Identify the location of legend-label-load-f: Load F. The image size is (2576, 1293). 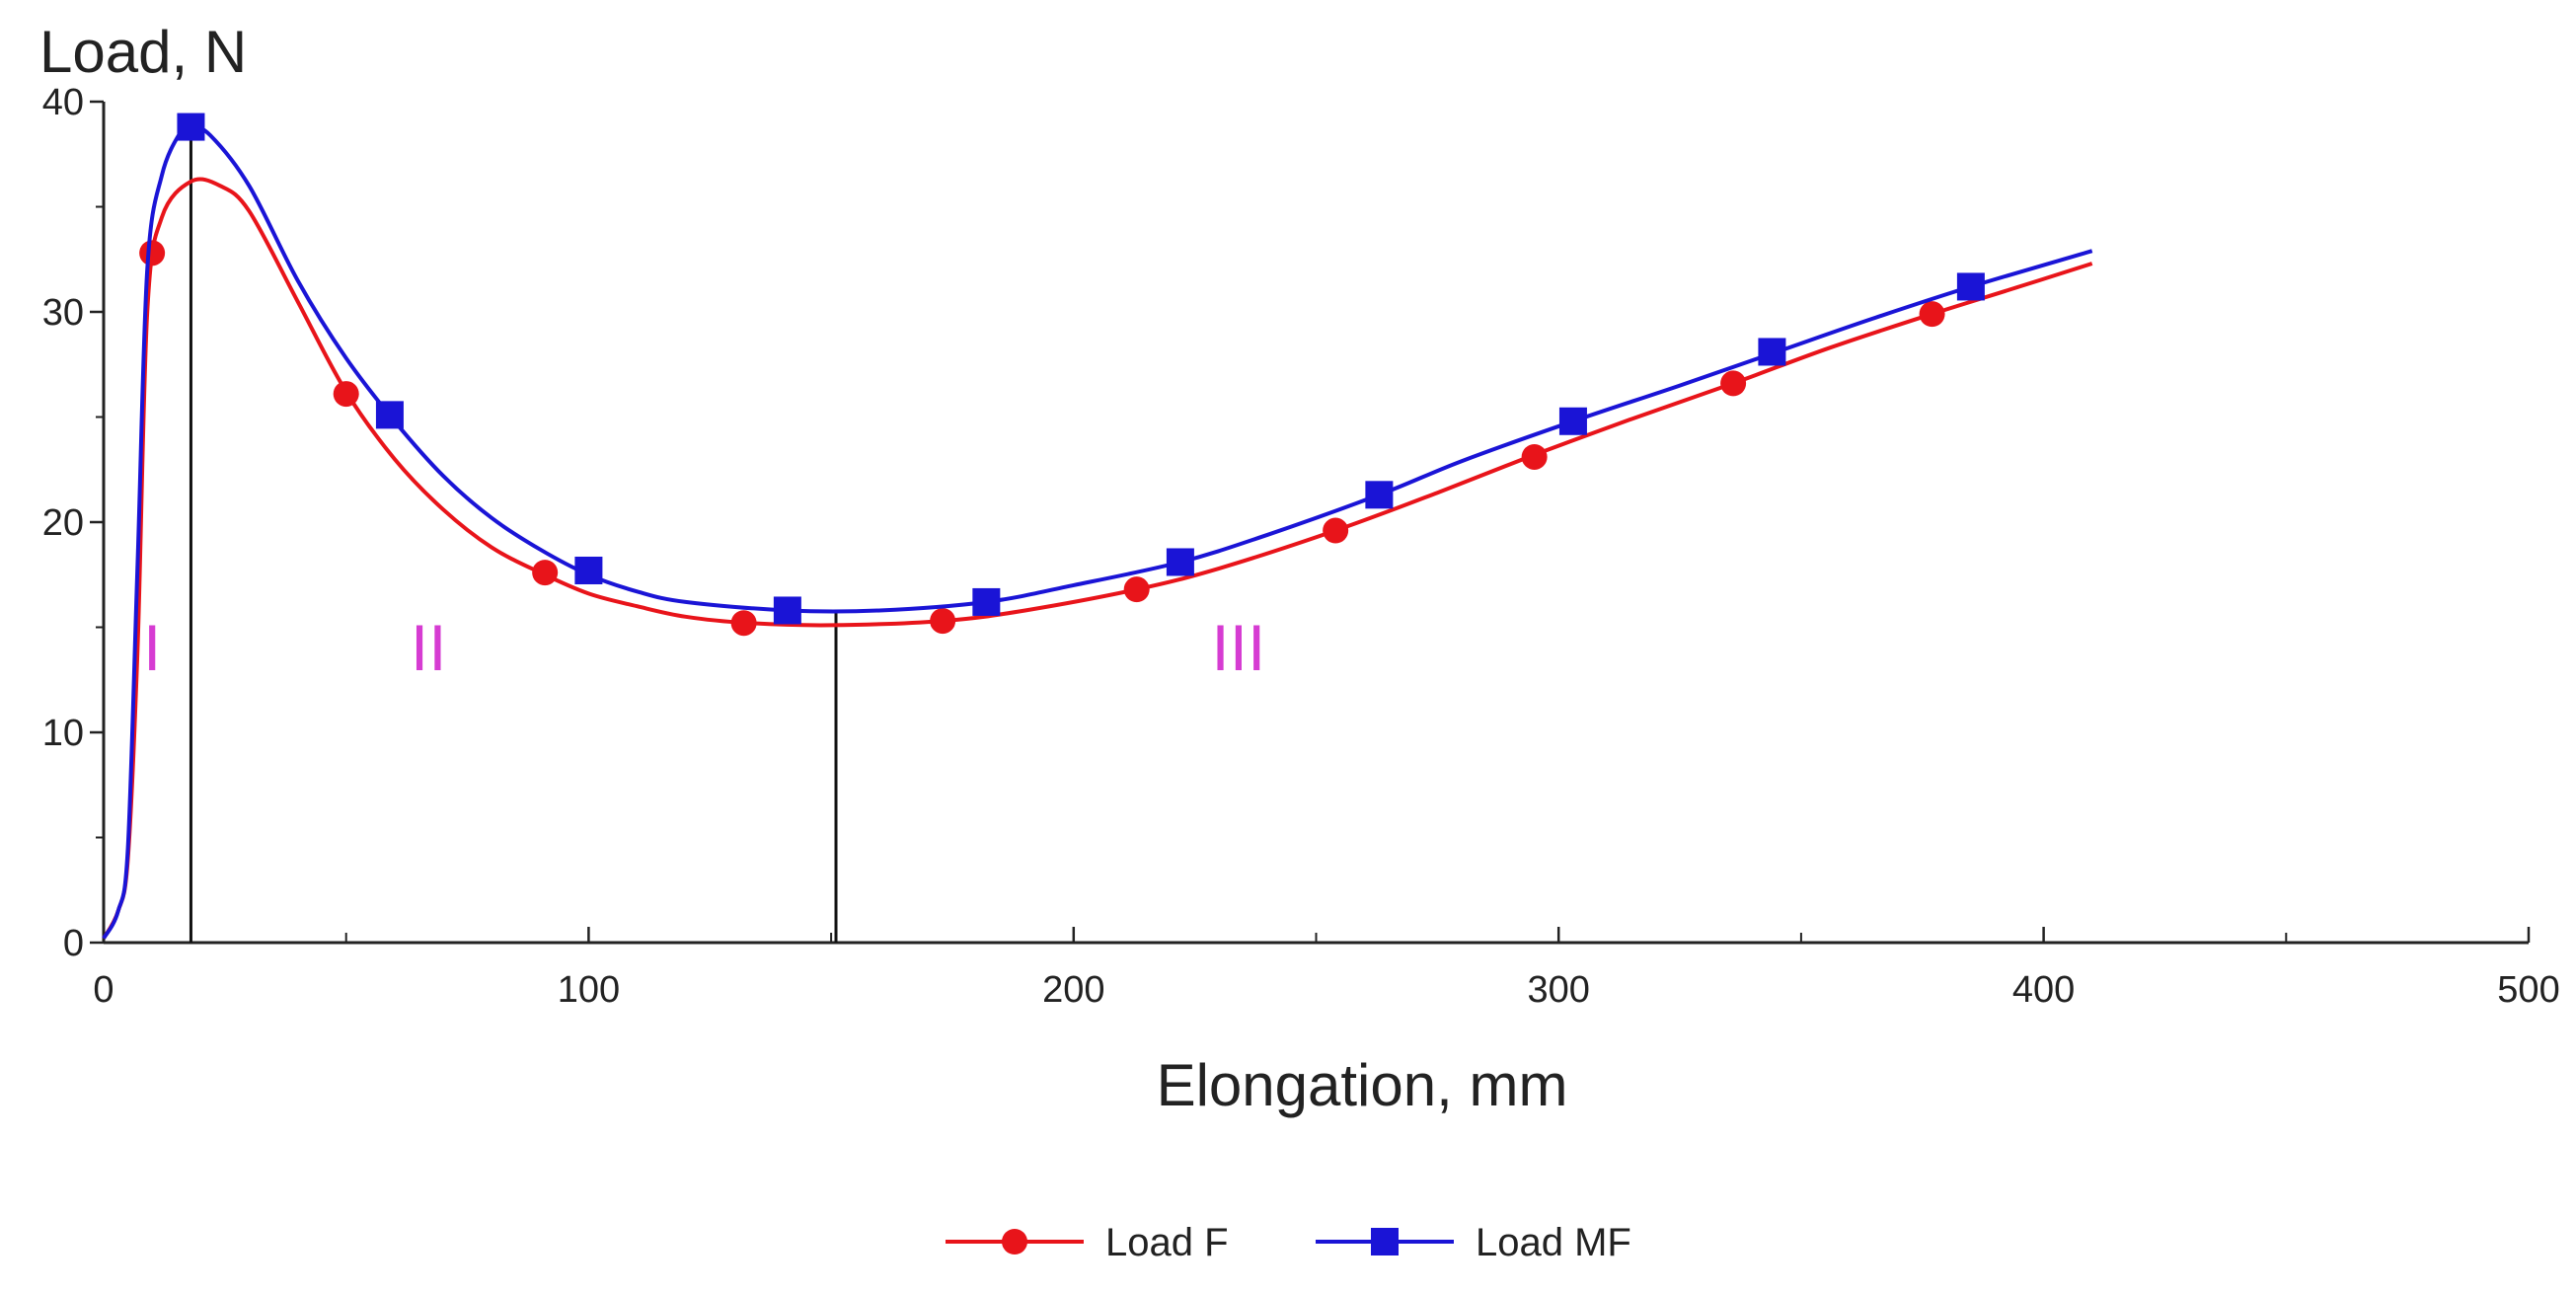
(1167, 1242).